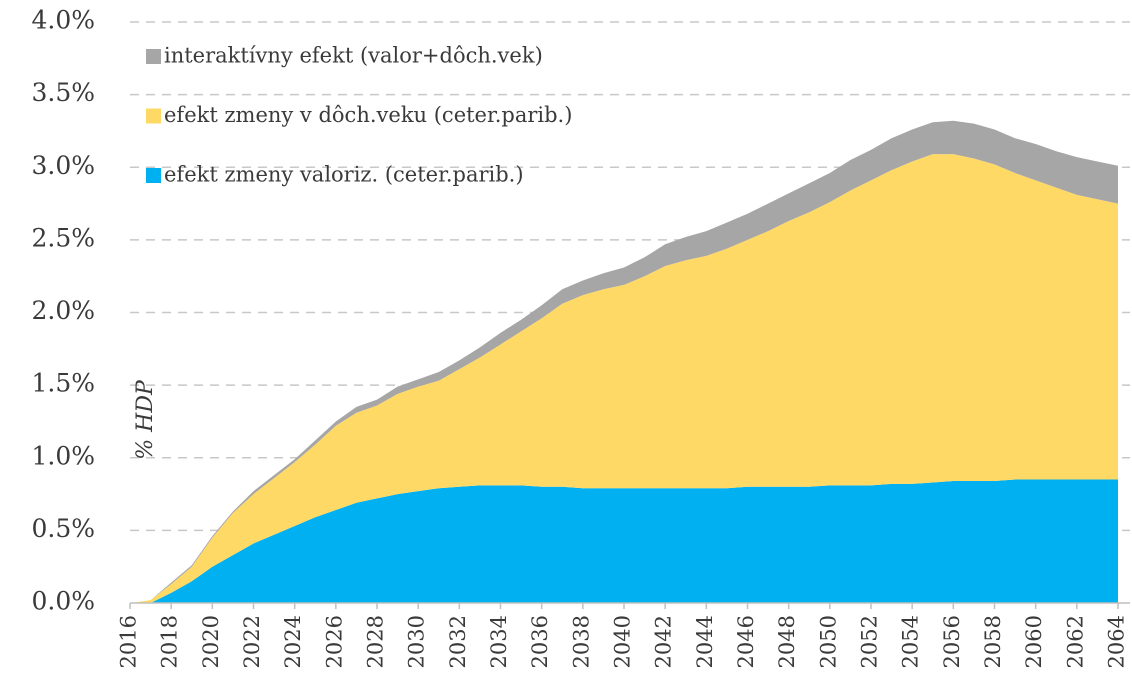 The image size is (1132, 694). What do you see at coordinates (63, 310) in the screenshot?
I see `y-tick-label: 2.0%` at bounding box center [63, 310].